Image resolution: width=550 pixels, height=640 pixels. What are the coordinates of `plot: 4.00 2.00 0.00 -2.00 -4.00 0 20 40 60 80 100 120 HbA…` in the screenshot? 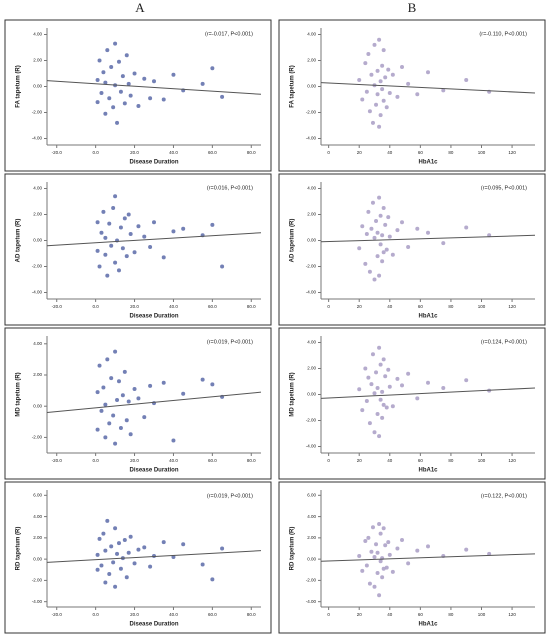 It's located at (413, 405).